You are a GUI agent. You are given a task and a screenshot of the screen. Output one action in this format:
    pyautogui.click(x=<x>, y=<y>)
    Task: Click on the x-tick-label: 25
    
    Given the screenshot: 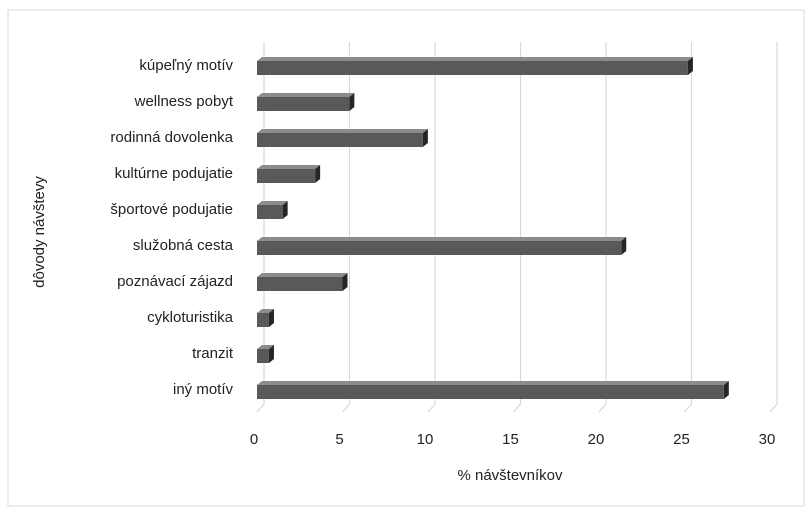 What is the action you would take?
    pyautogui.click(x=681, y=439)
    